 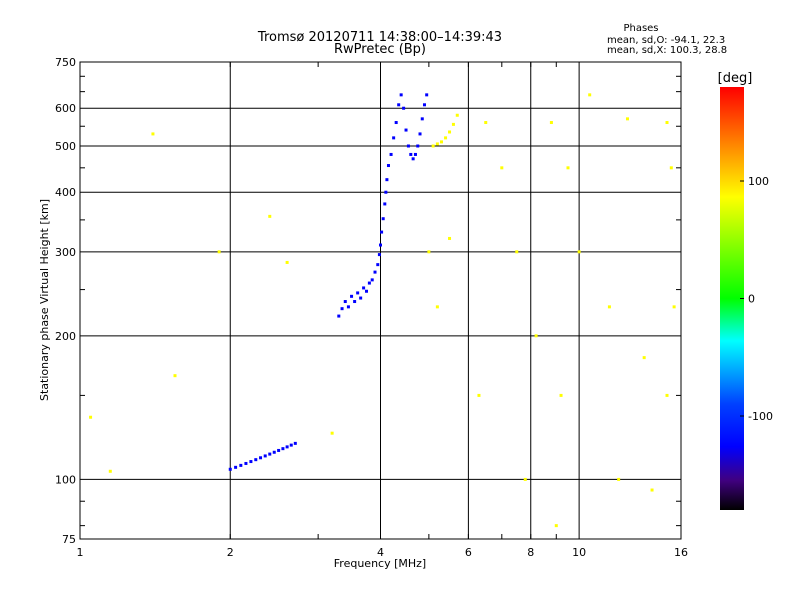 What do you see at coordinates (756, 299) in the screenshot?
I see `colorbar-ticks: 100 0 -100` at bounding box center [756, 299].